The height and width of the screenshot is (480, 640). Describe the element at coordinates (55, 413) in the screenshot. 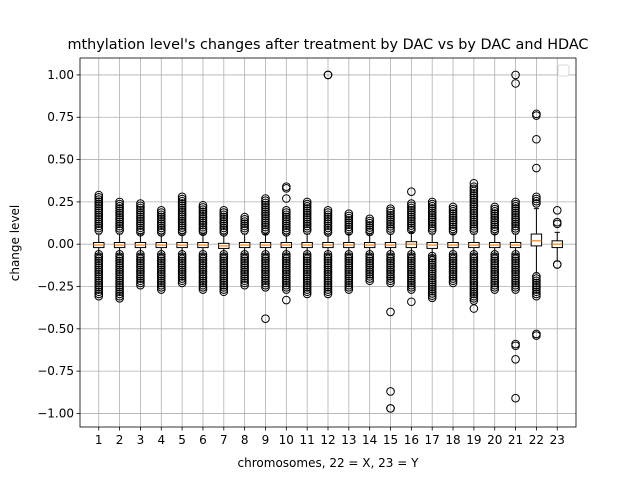

I see `y-tick-label: −1.00` at that location.